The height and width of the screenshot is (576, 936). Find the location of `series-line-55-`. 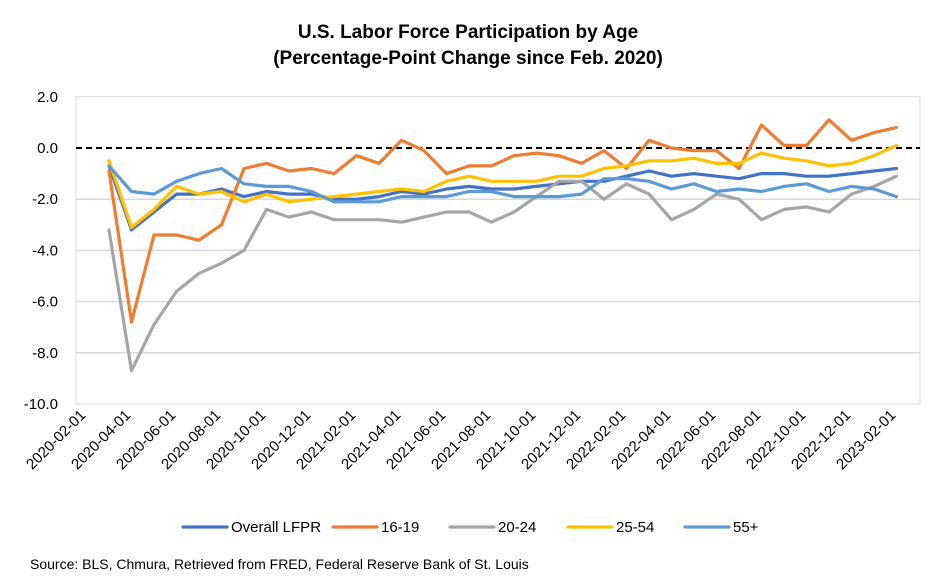

series-line-55- is located at coordinates (503, 184).